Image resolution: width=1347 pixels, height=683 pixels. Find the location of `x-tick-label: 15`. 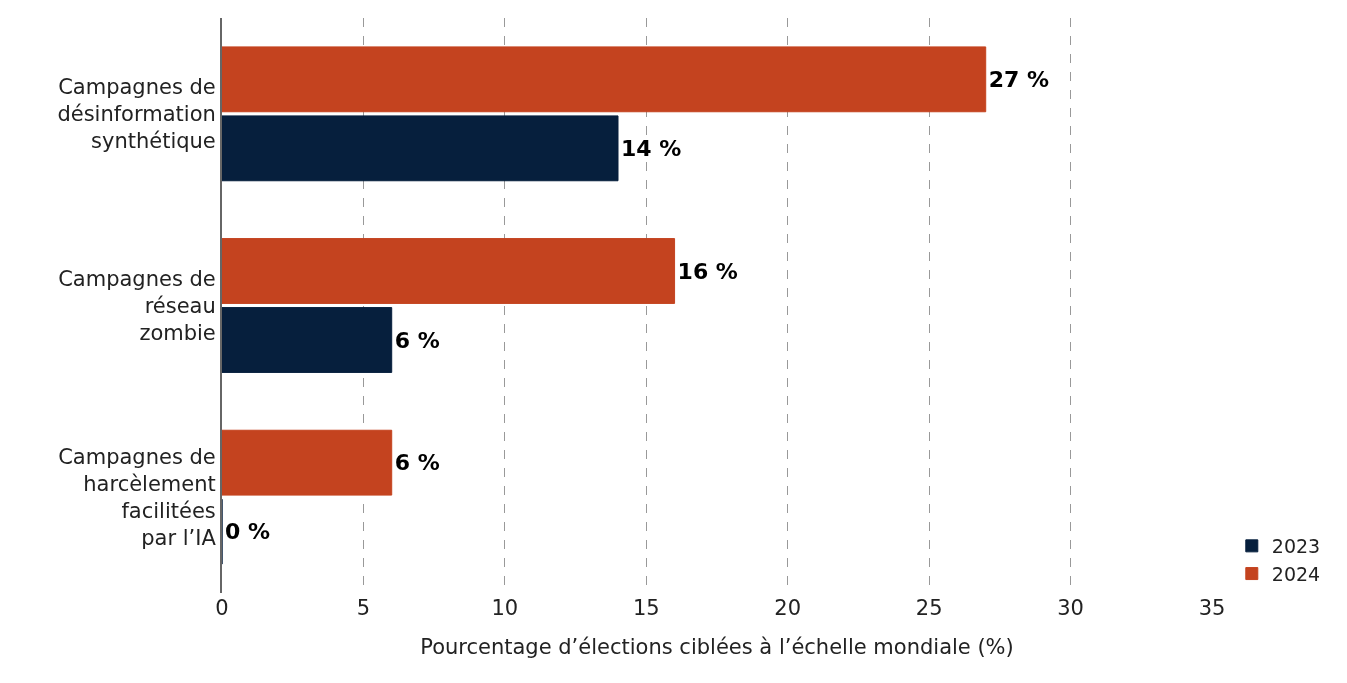

x-tick-label: 15 is located at coordinates (646, 608).